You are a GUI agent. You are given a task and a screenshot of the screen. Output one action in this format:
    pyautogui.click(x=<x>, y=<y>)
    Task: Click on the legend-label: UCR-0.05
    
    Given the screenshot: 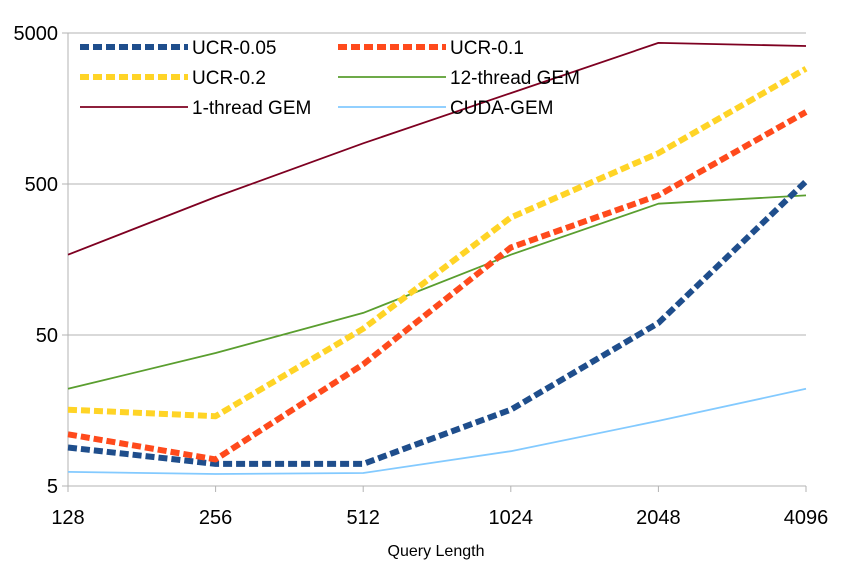 What is the action you would take?
    pyautogui.click(x=234, y=48)
    